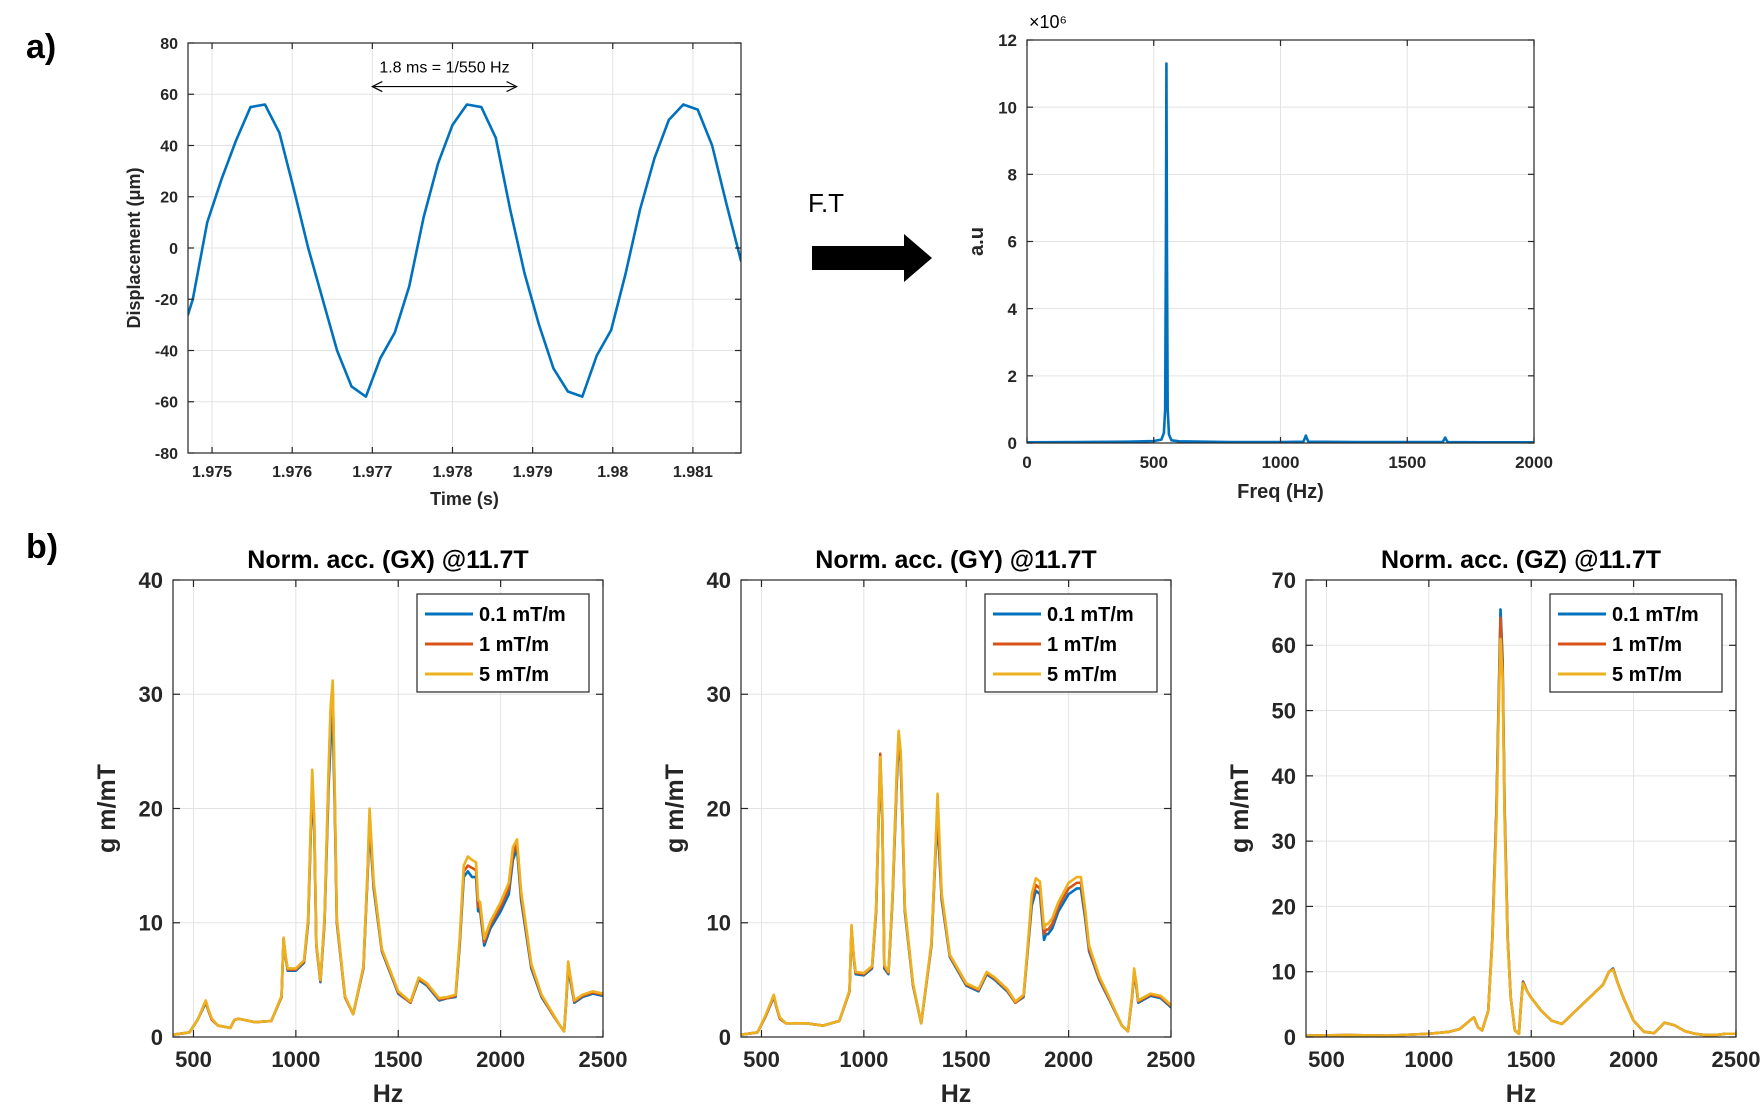 This screenshot has height=1110, width=1763. Describe the element at coordinates (166, 403) in the screenshot. I see `y-tick-label: -60` at that location.